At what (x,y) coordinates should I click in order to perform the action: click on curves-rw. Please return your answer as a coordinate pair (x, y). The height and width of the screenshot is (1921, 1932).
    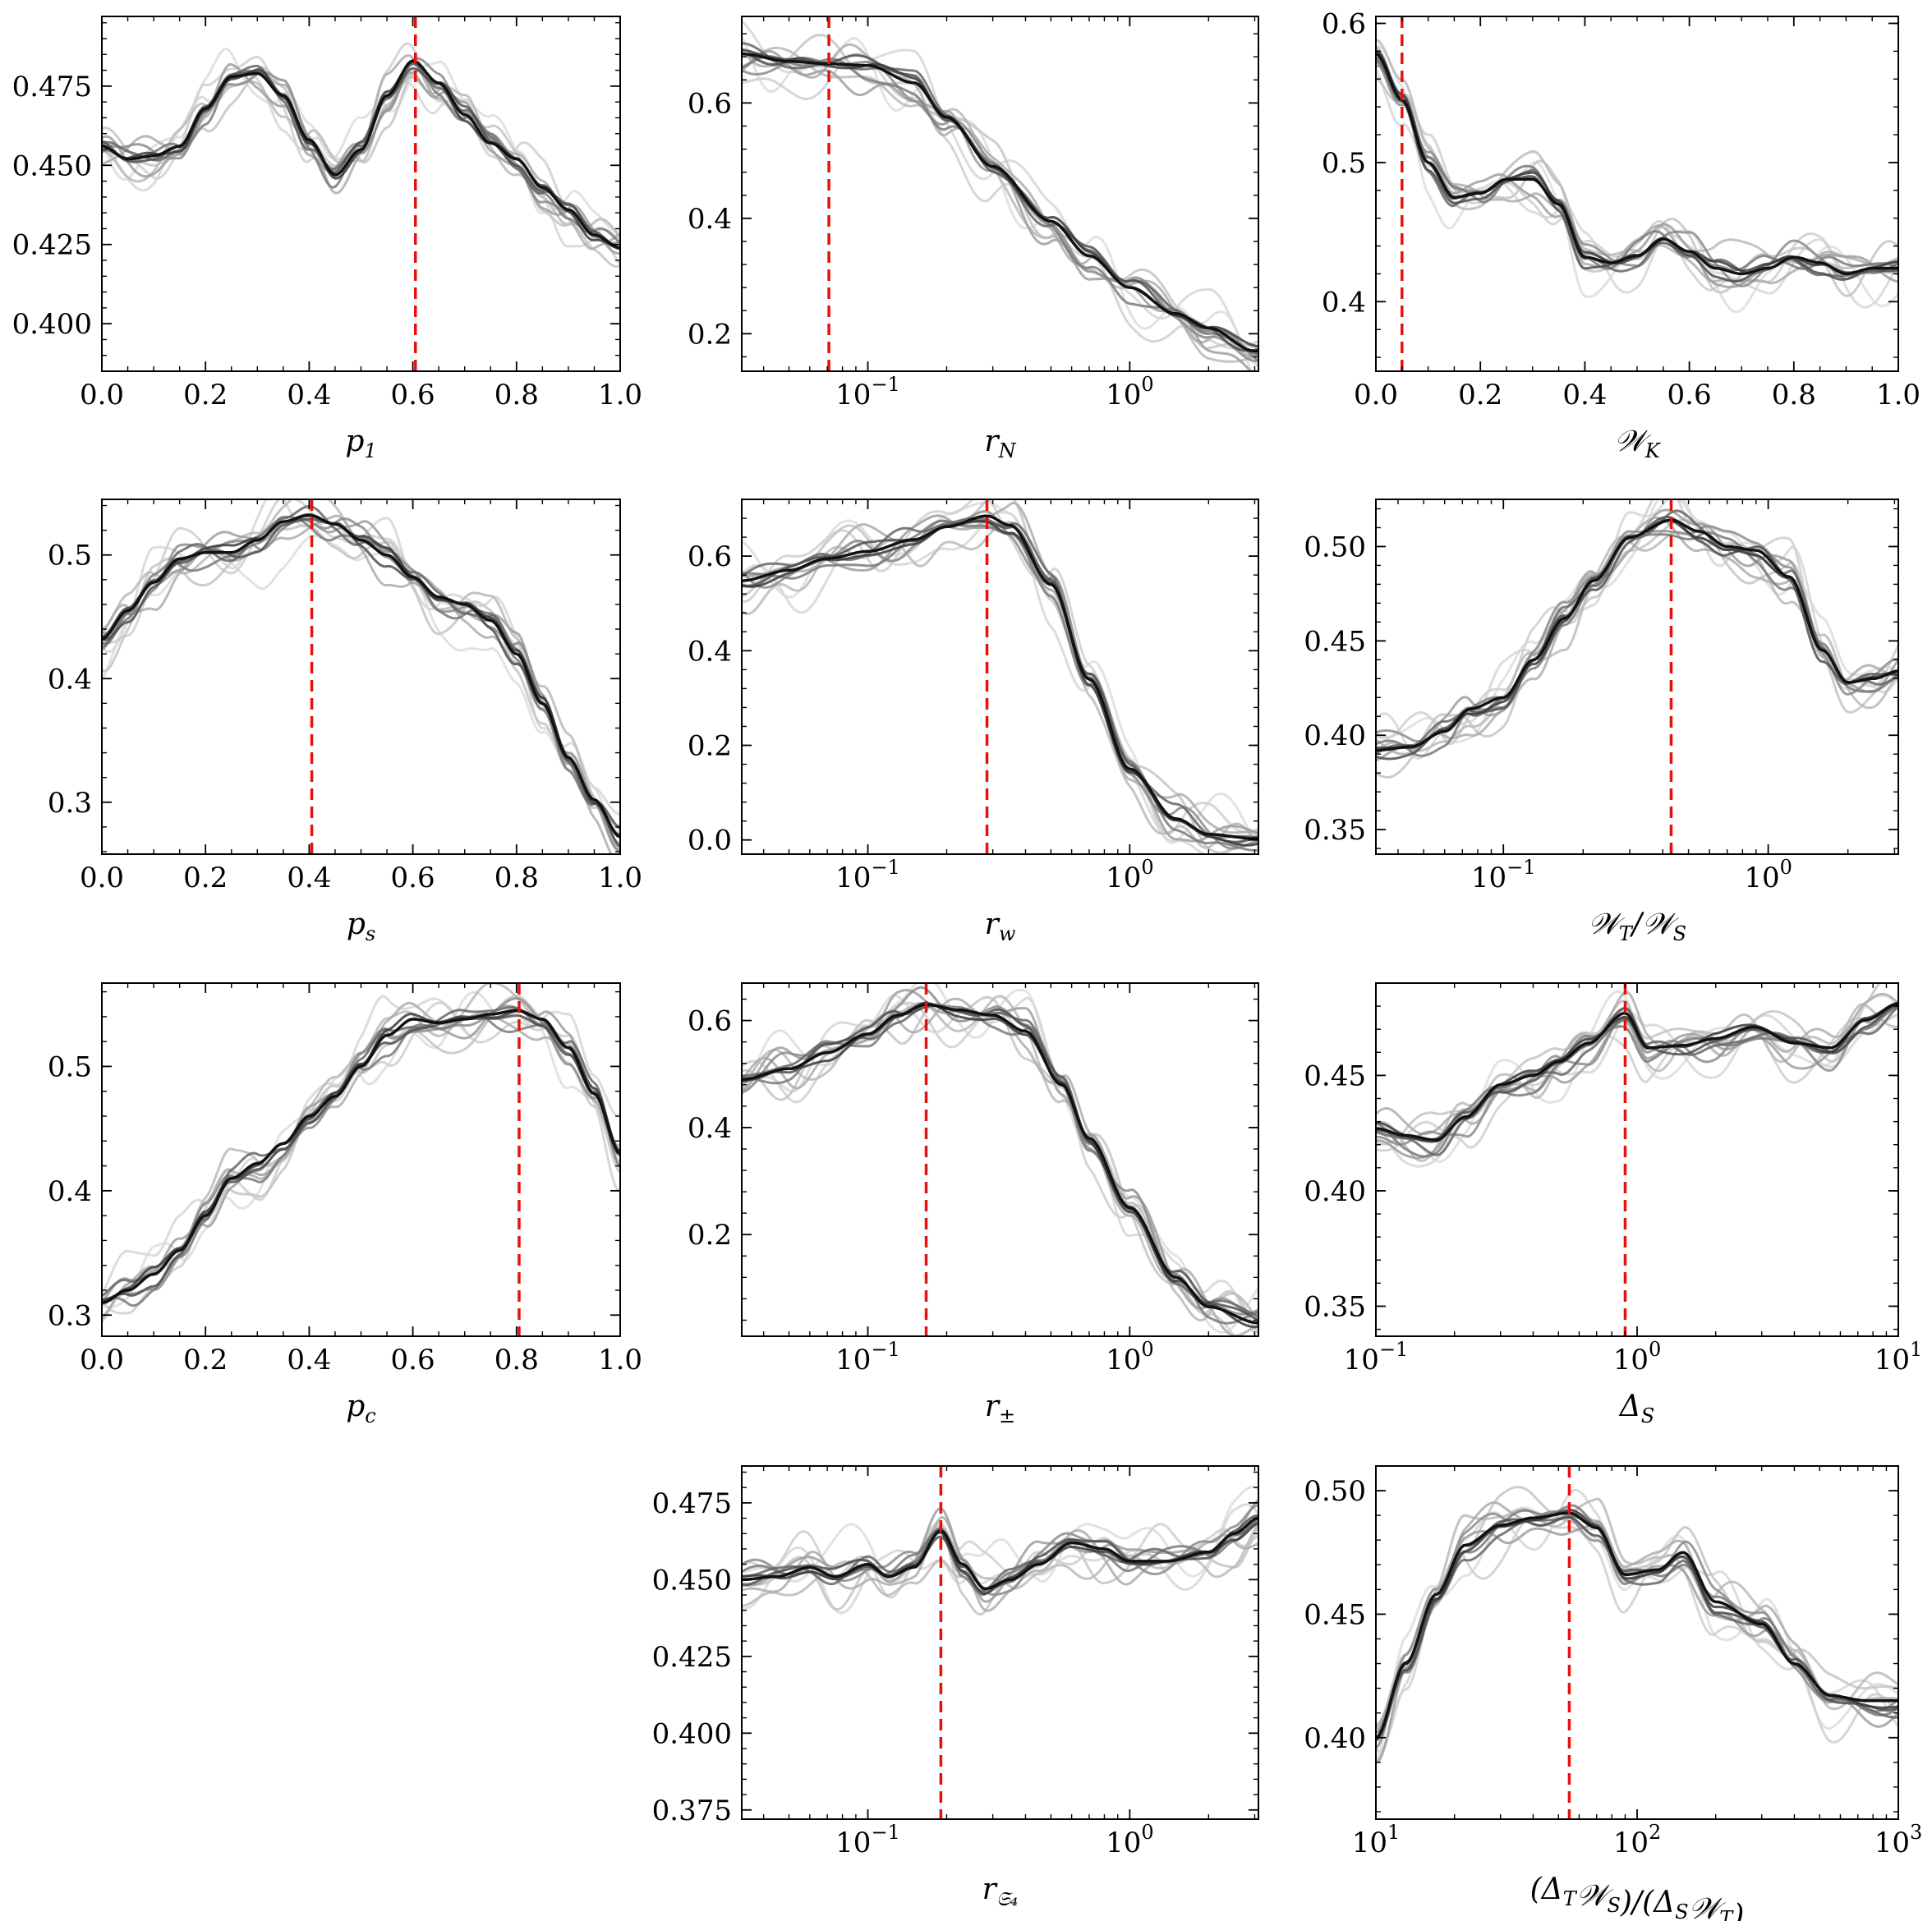
    Looking at the image, I should click on (1000, 677).